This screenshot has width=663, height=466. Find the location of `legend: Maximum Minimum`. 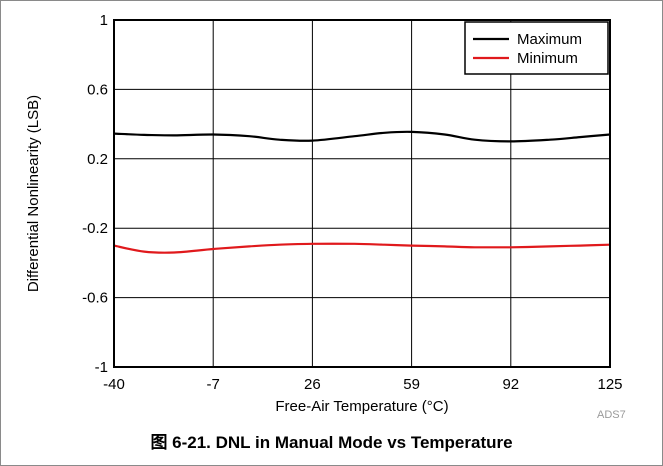

legend: Maximum Minimum is located at coordinates (536, 48).